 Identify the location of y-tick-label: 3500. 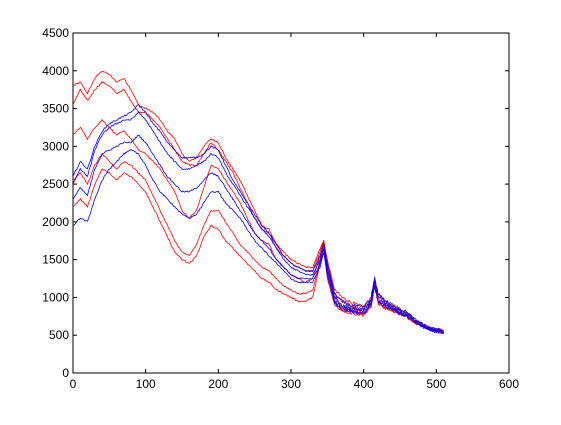
(55, 109).